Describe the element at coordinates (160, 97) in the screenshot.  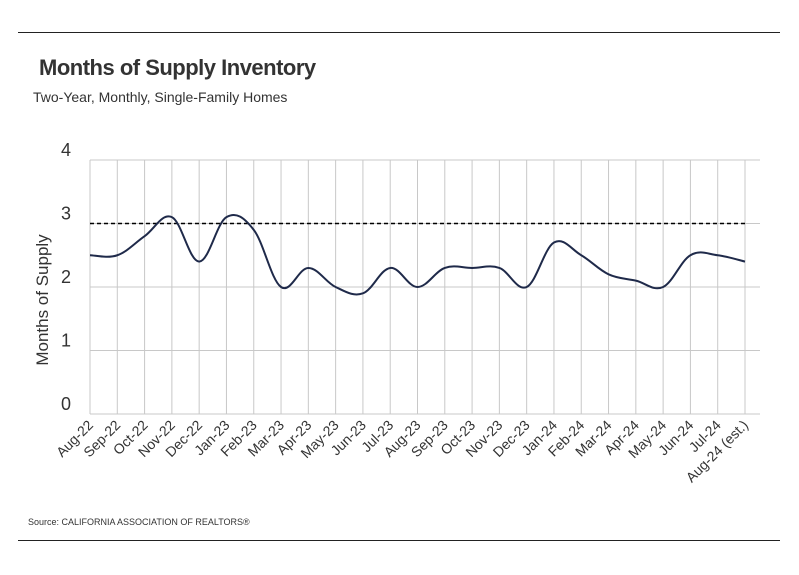
I see `chart-subtitle: Two-Year, Monthly, Single-Family Homes` at that location.